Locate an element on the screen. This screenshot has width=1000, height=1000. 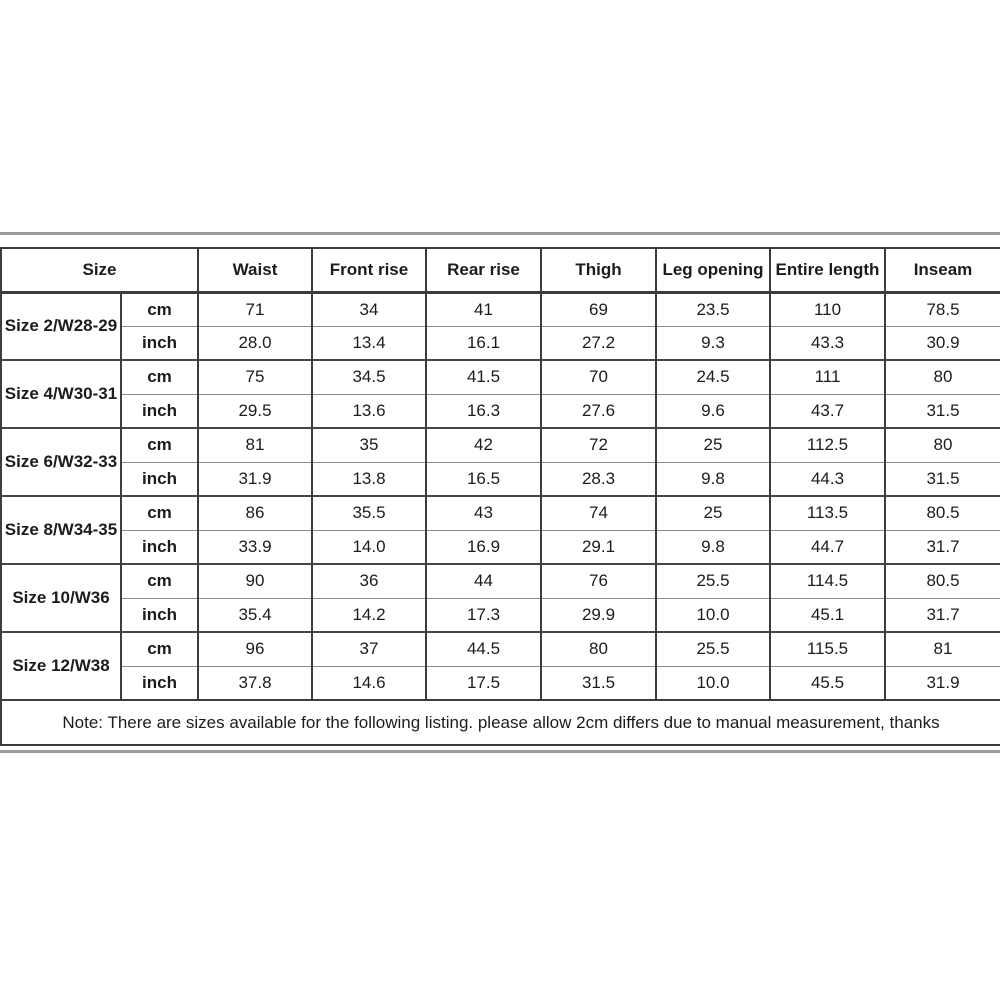
size-row-cm: Size 2/W28-29 cm 71 34 41 69 23.5 110 78.5 is located at coordinates (500, 325).